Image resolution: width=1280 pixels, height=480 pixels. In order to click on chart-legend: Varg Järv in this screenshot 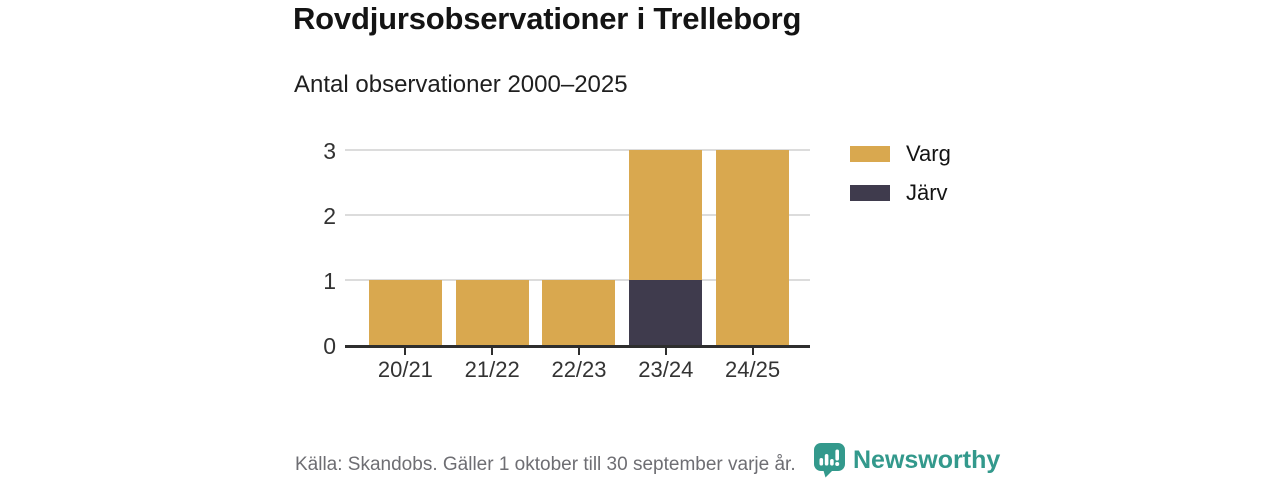, I will do `click(900, 173)`.